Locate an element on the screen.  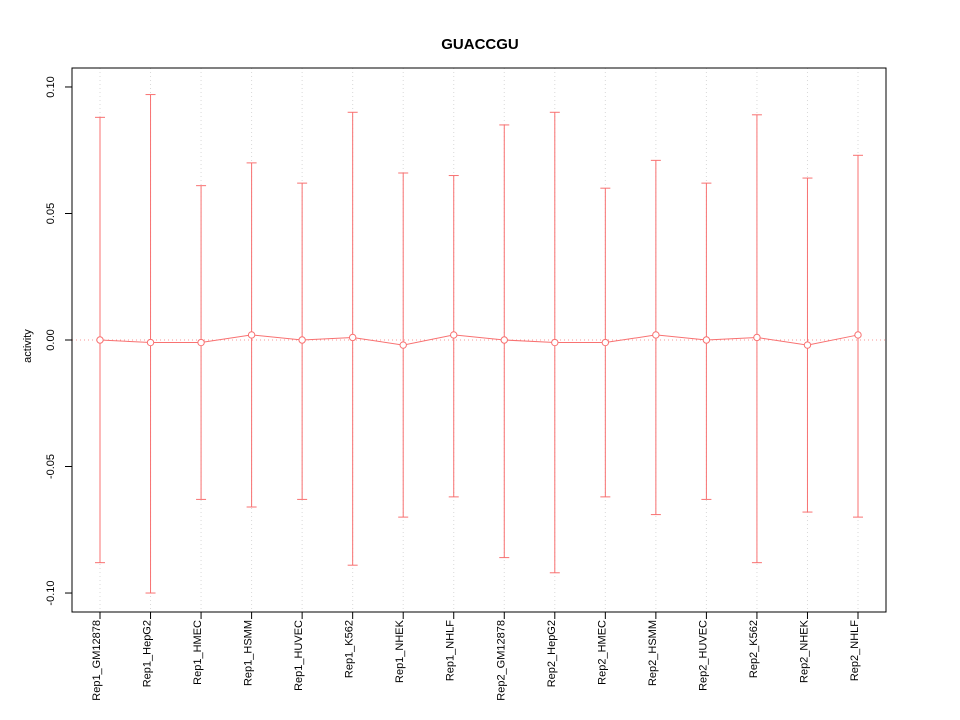
x-tick-label: Rep1_HMEC is located at coordinates (198, 652).